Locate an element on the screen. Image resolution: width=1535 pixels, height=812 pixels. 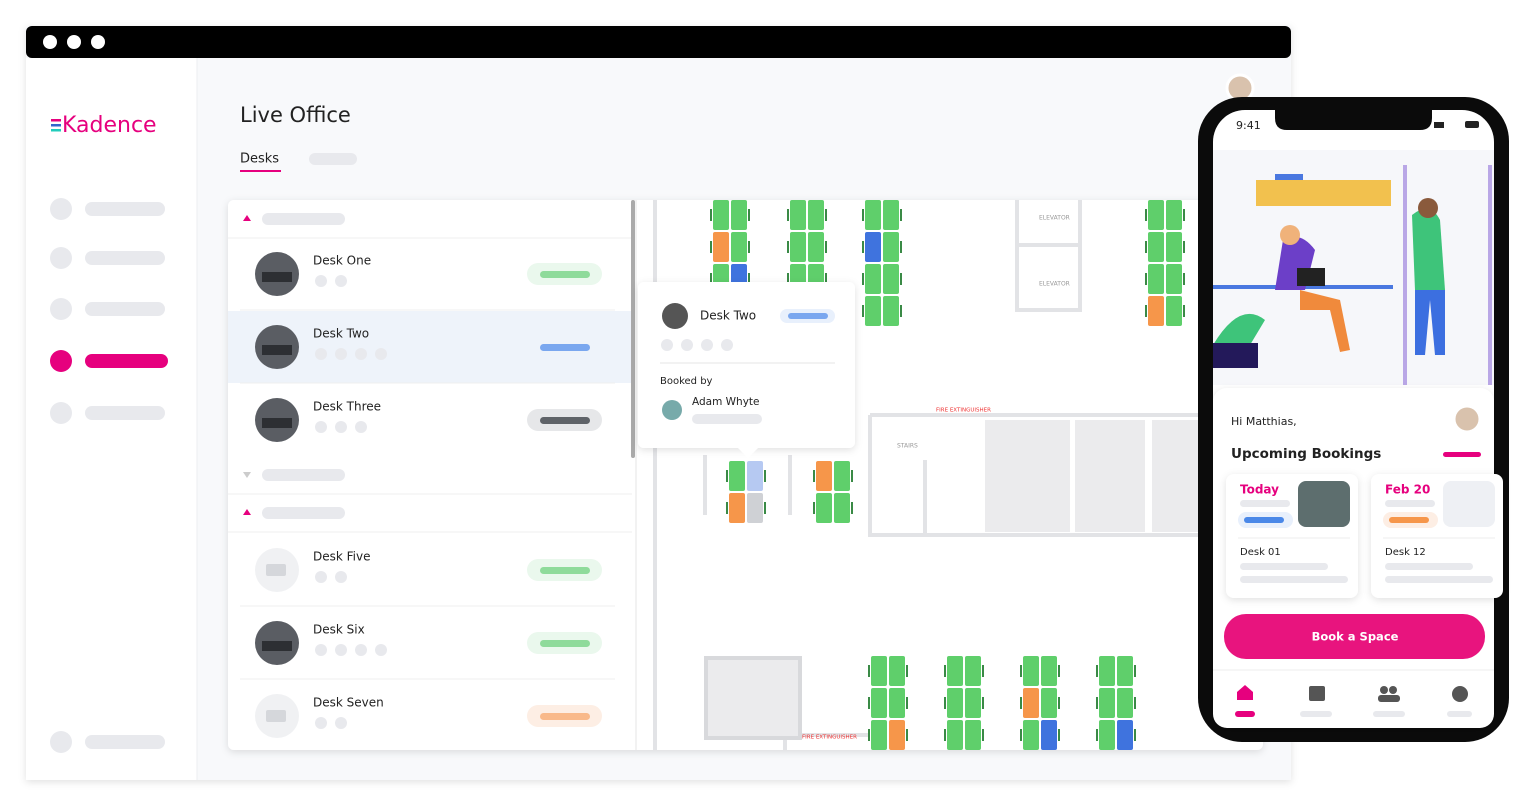
tab-home is located at coordinates (1245, 692).